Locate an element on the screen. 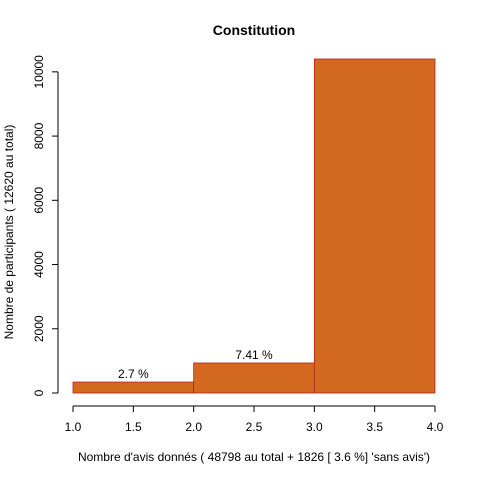  y-tick-label: 4000 is located at coordinates (39, 264).